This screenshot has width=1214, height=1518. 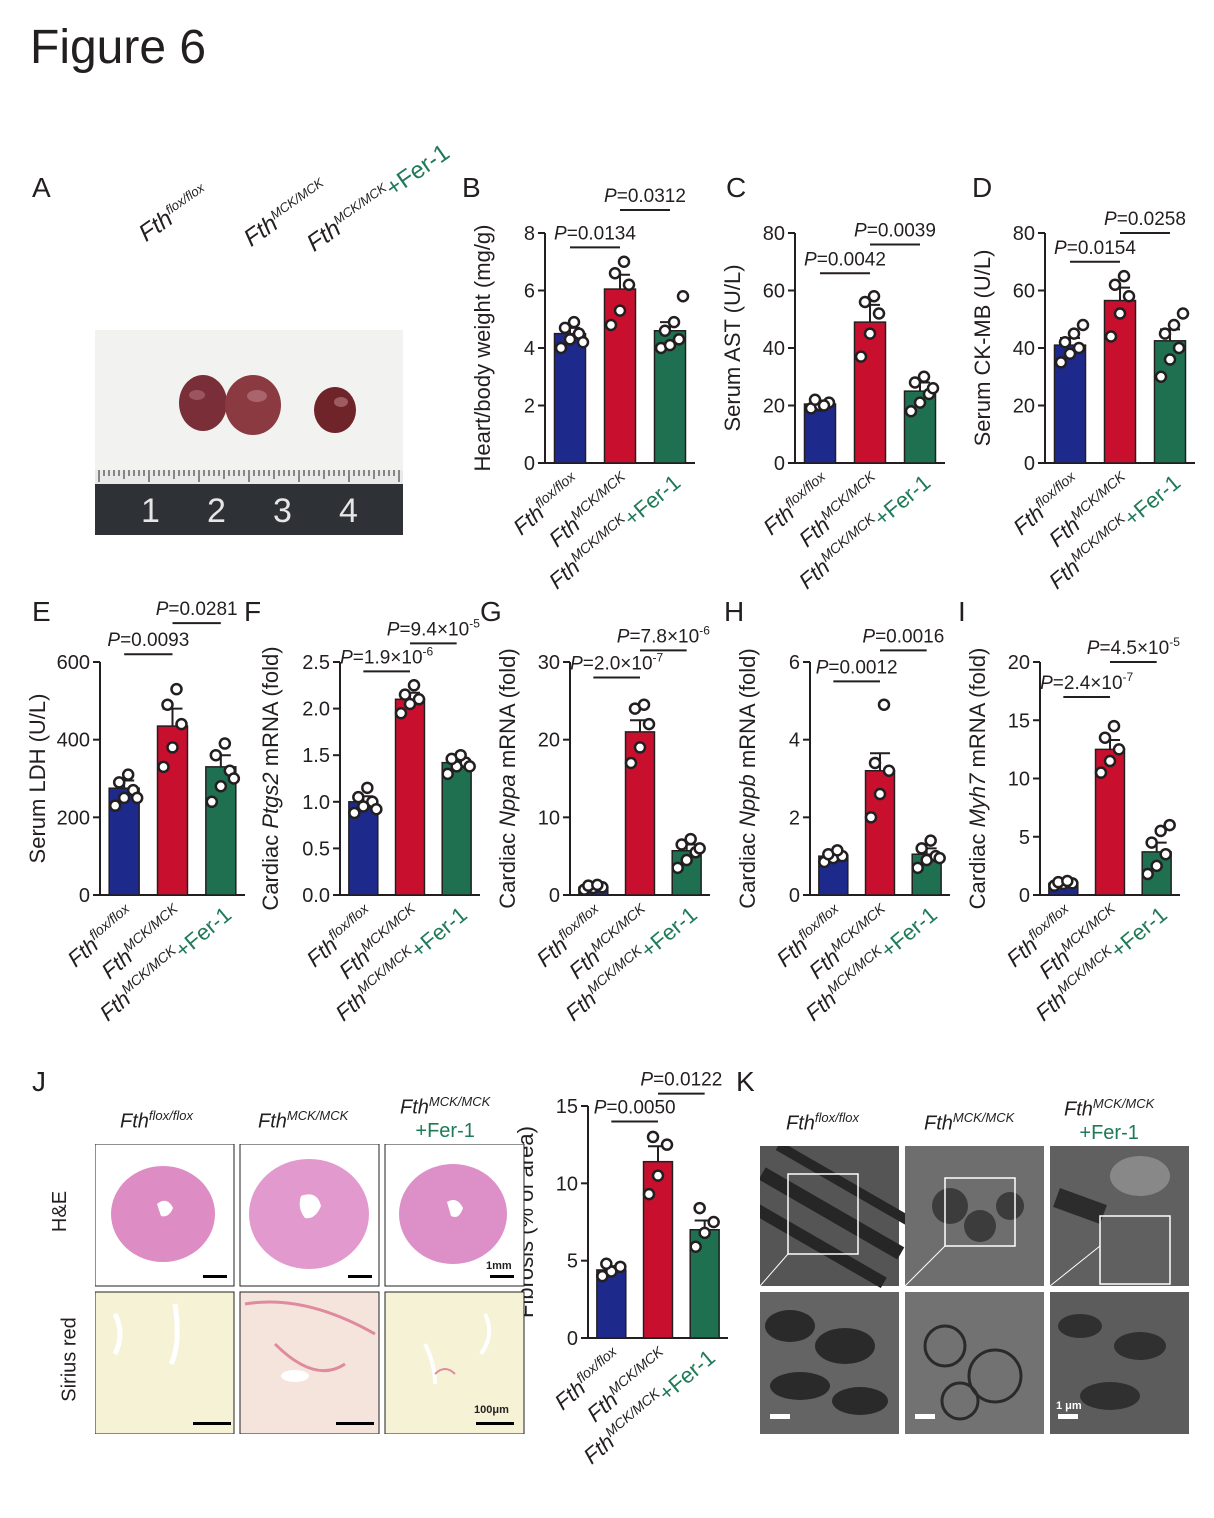 I want to click on y-axis-label: Serum CK-MB (U/L), so click(x=982, y=348).